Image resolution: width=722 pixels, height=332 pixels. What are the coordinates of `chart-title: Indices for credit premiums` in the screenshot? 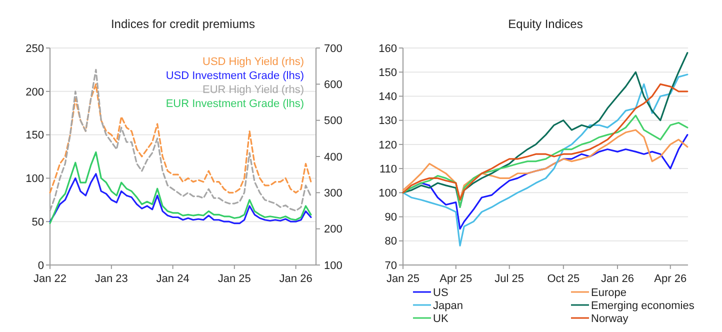 It's located at (183, 24).